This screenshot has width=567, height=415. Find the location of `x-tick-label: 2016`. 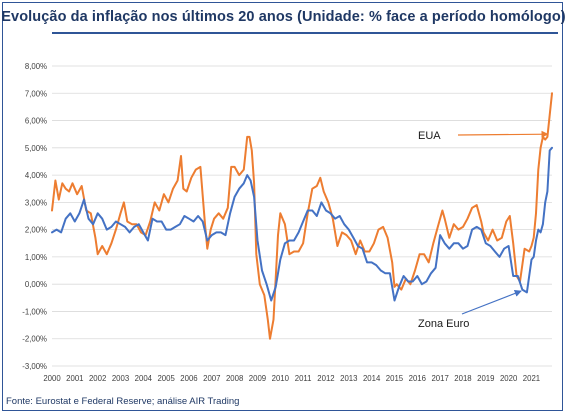

x-tick-label: 2016 is located at coordinates (417, 378).